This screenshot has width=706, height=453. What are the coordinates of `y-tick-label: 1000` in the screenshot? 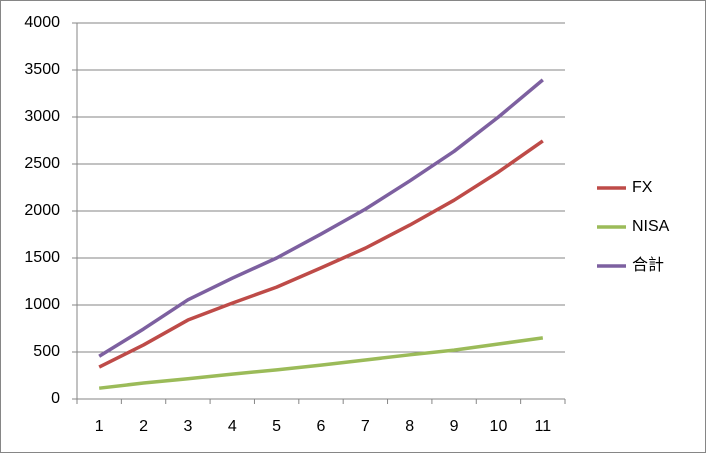 It's located at (42, 304).